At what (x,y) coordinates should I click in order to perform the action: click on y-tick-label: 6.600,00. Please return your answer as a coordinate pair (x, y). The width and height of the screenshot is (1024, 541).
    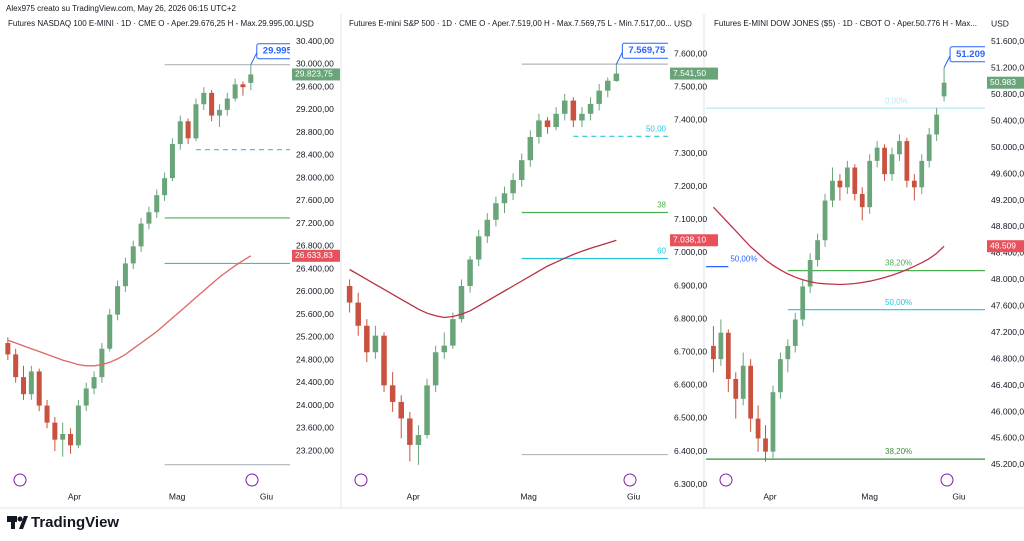
    Looking at the image, I should click on (690, 385).